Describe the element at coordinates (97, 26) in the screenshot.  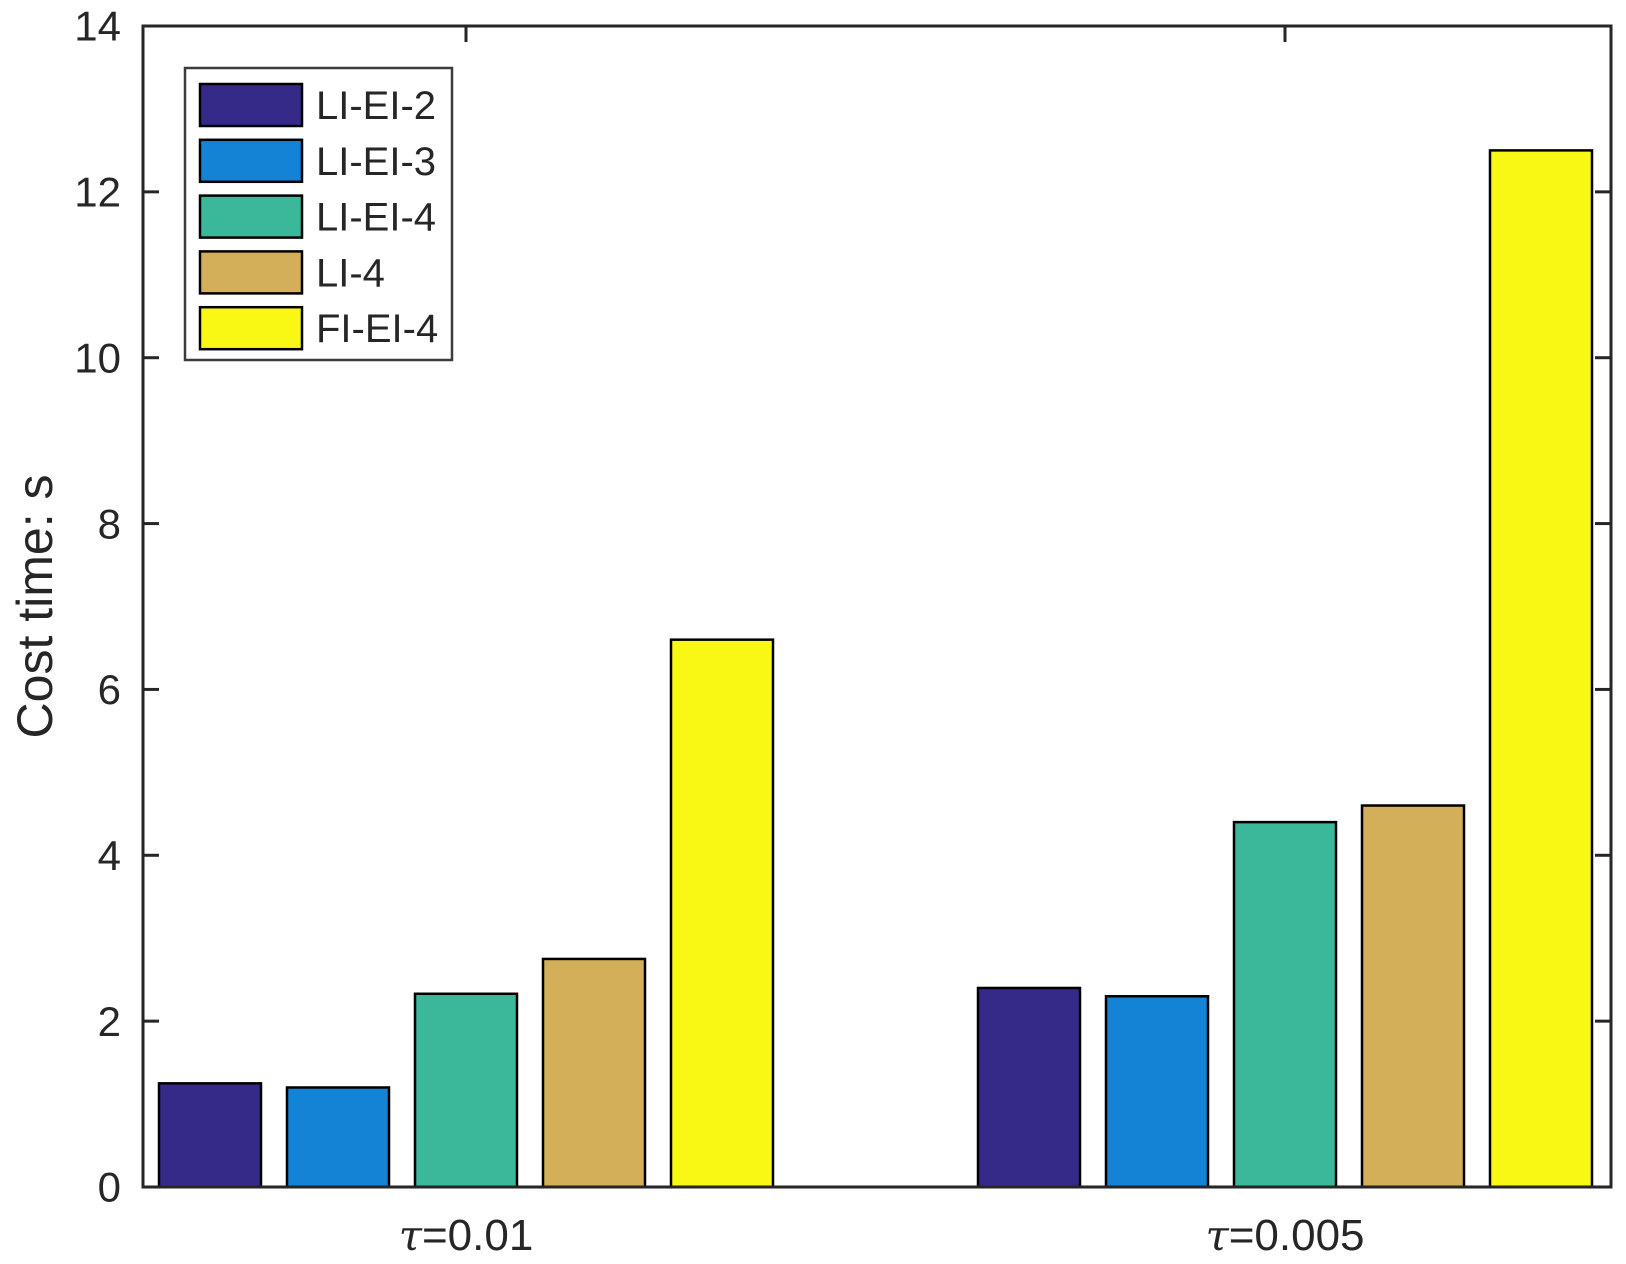
I see `y-tick-label: 14` at that location.